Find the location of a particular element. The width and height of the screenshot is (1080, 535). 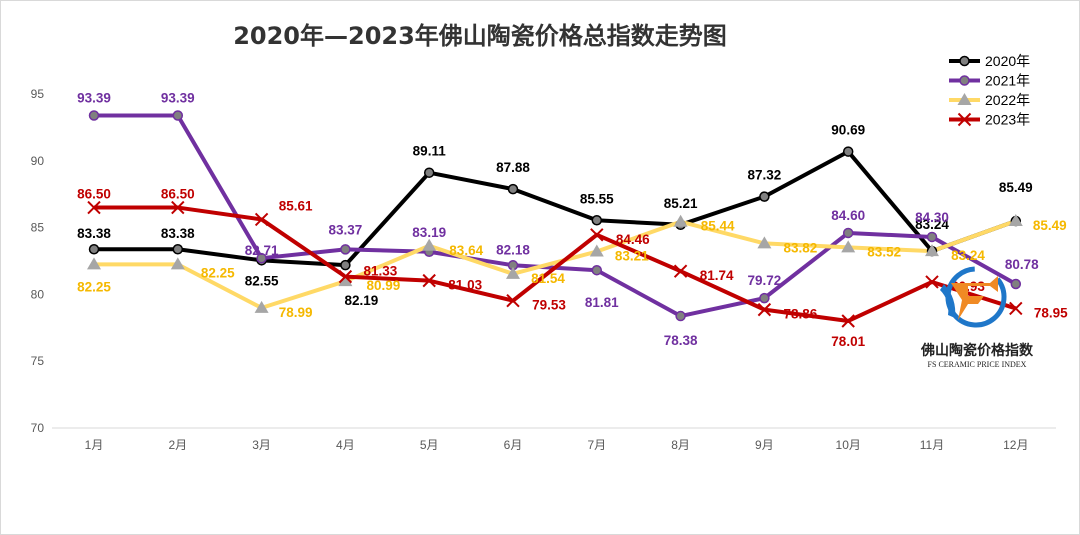

y-tick-label: 95 is located at coordinates (38, 94).